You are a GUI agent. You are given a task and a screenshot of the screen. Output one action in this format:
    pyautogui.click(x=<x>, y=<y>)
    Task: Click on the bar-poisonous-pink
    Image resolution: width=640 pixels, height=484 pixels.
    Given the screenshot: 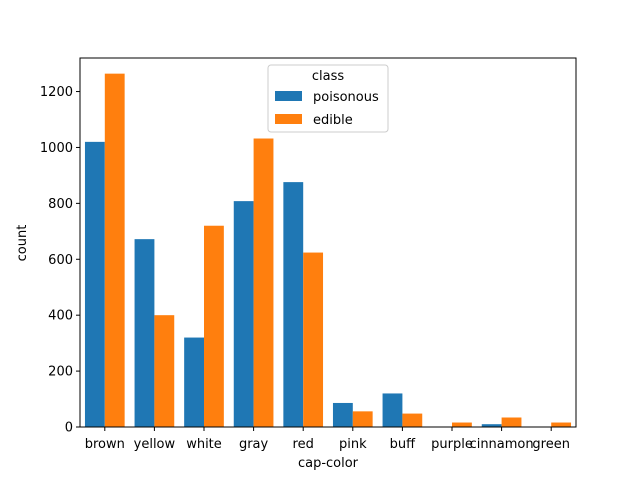 What is the action you would take?
    pyautogui.click(x=342, y=414)
    